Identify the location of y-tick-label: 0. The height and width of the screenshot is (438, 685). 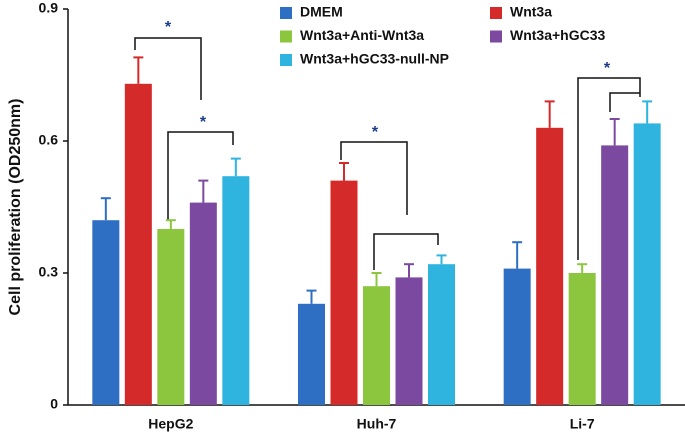
(54, 404).